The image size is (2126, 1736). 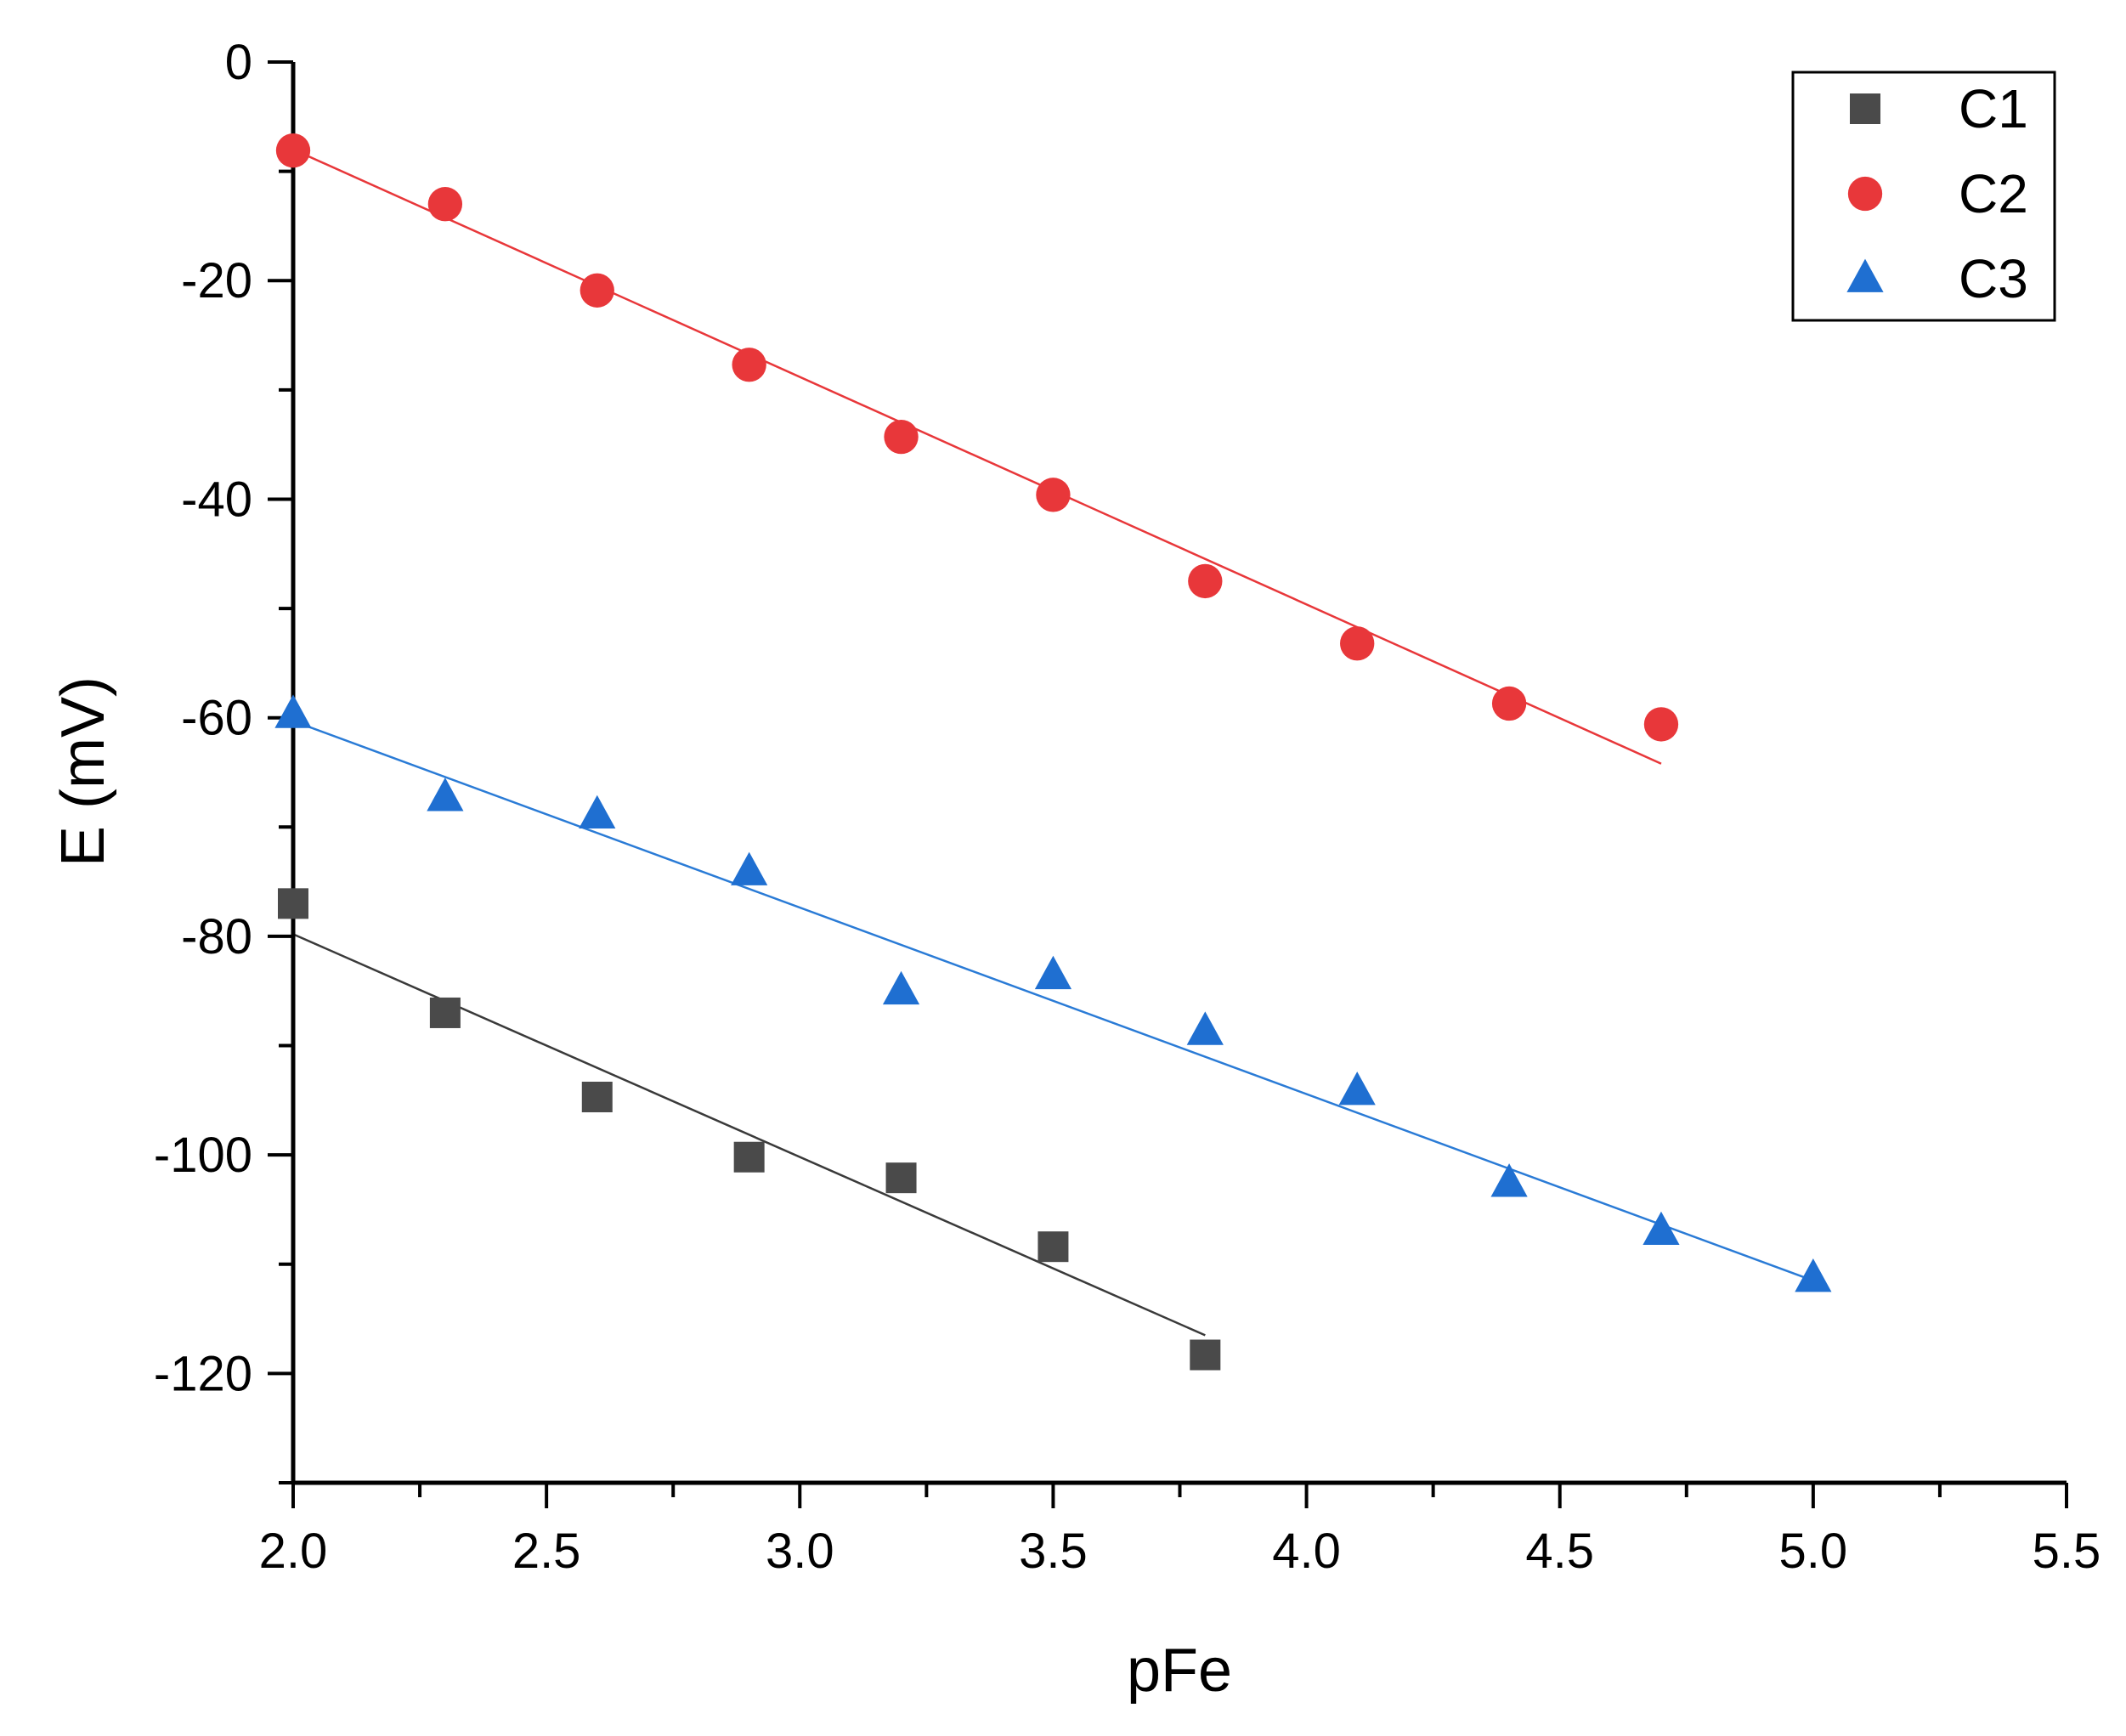 I want to click on y-tick-label: -120, so click(x=203, y=1374).